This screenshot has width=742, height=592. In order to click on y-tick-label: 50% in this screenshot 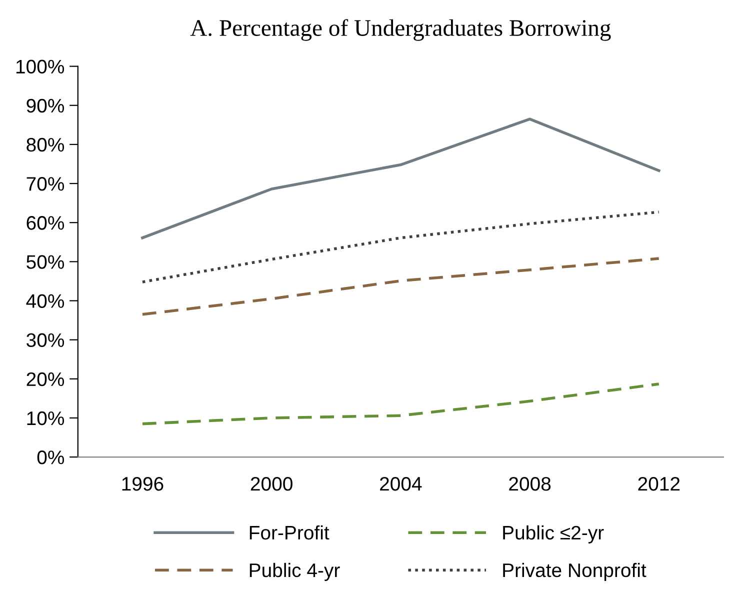, I will do `click(45, 262)`.